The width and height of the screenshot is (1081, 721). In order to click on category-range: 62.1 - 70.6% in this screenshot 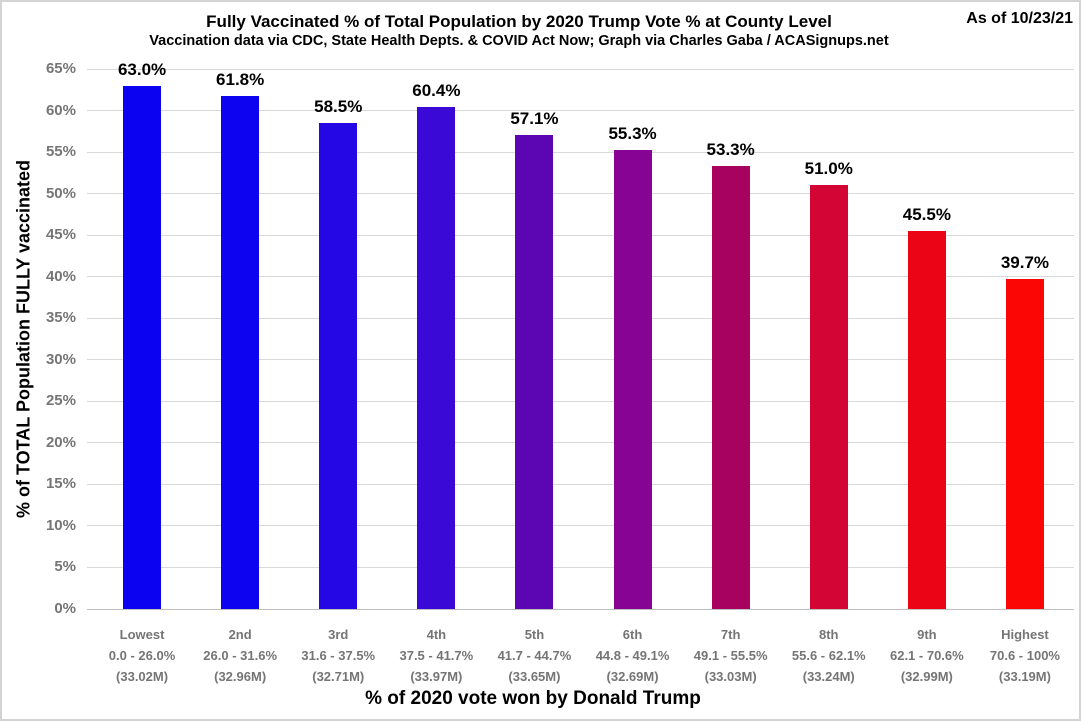, I will do `click(926, 655)`.